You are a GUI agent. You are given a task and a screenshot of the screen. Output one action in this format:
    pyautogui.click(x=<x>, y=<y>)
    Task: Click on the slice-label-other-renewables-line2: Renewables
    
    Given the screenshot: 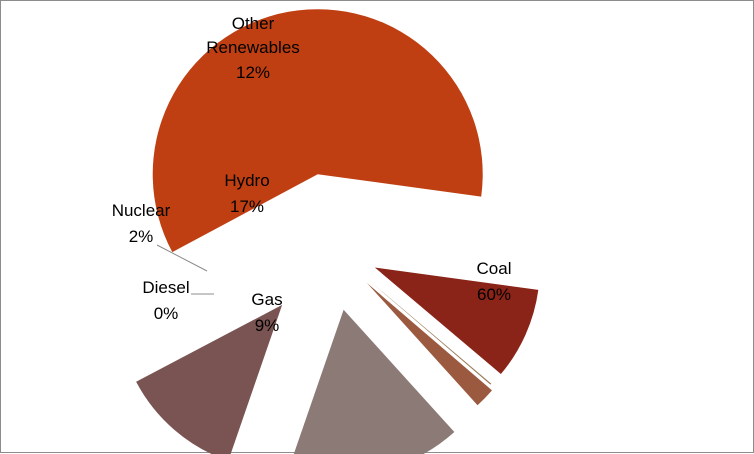 What is the action you would take?
    pyautogui.click(x=253, y=47)
    